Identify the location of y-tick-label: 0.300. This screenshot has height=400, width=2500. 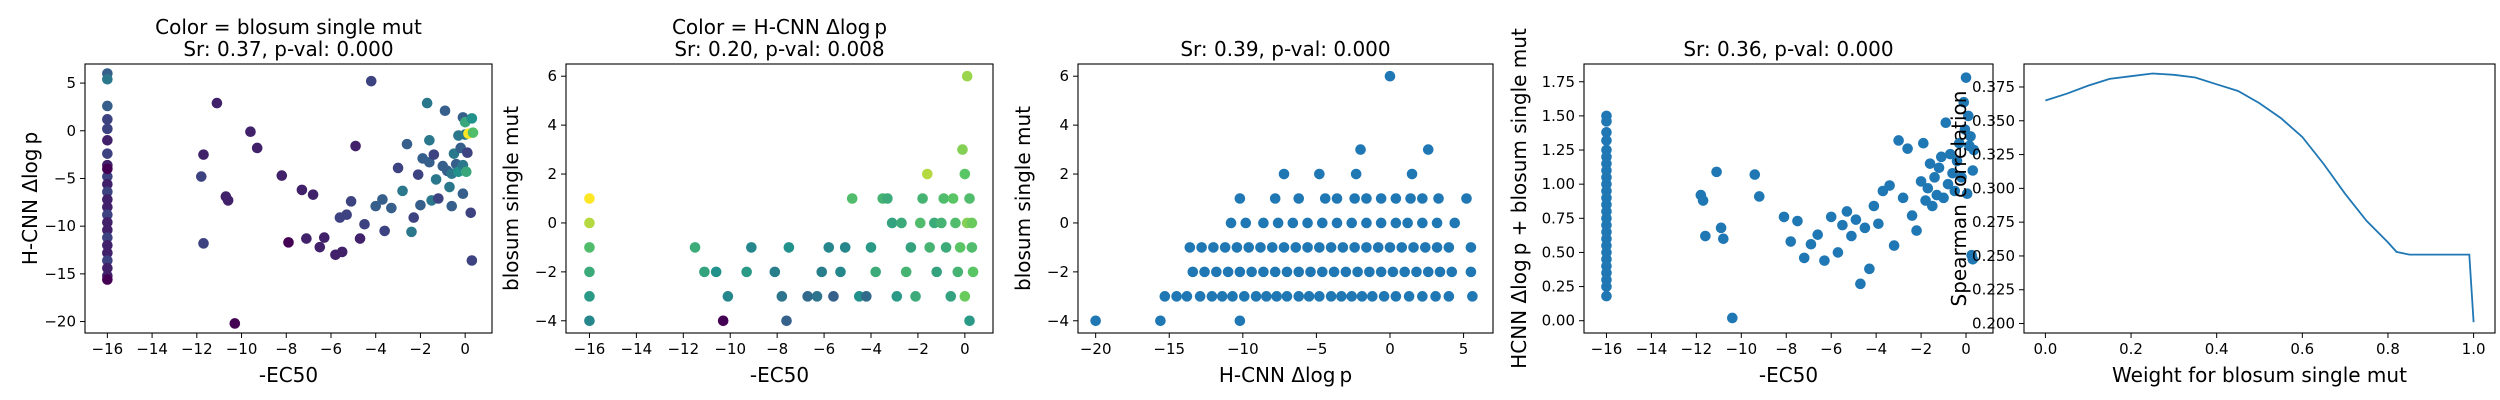
(1993, 188).